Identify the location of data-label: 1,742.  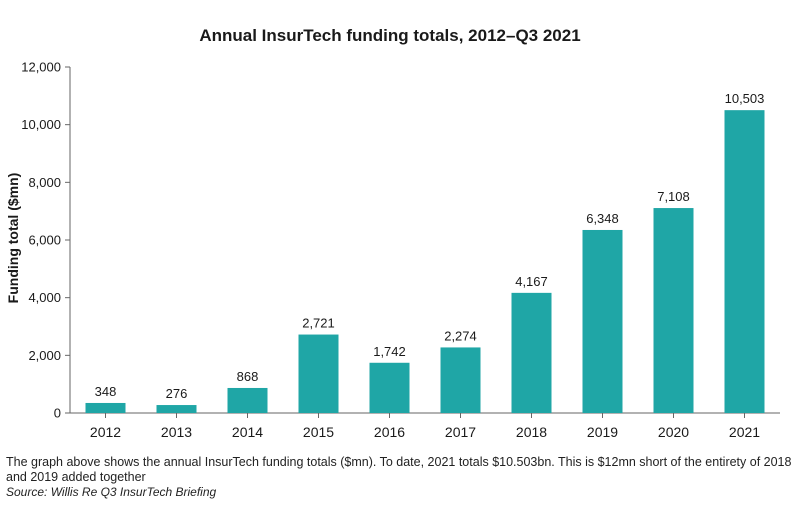
(389, 351).